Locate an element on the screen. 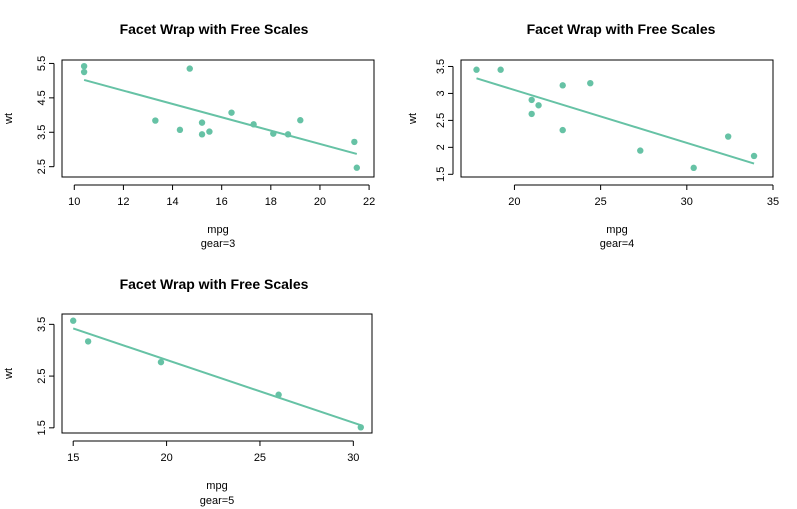  y-tick-label: 4.5 is located at coordinates (42, 97).